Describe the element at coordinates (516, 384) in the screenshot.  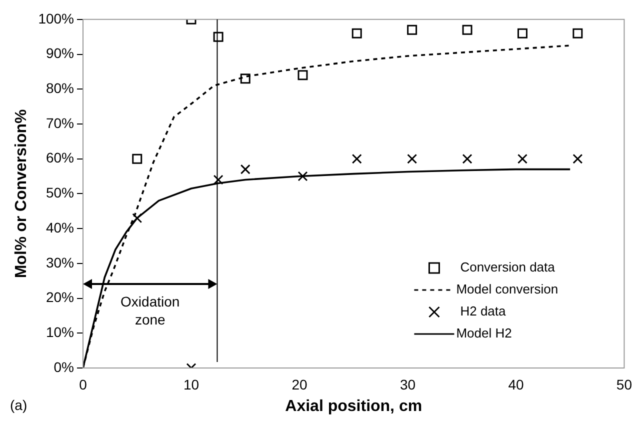
I see `x-tick-label: 40` at that location.